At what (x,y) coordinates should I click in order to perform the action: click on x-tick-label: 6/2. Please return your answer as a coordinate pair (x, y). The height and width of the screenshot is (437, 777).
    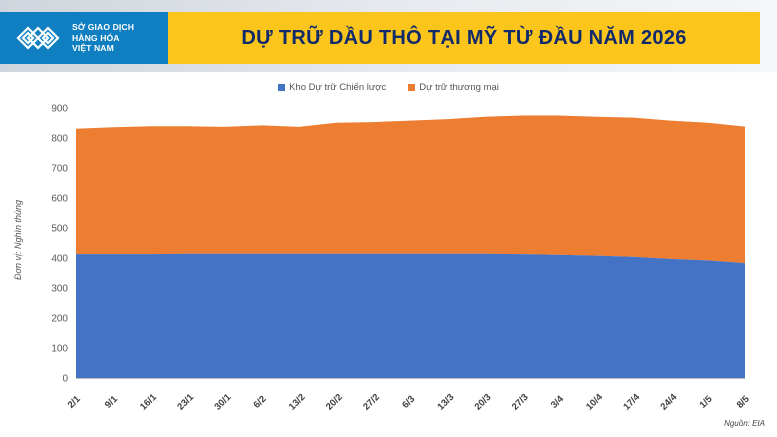
    Looking at the image, I should click on (260, 402).